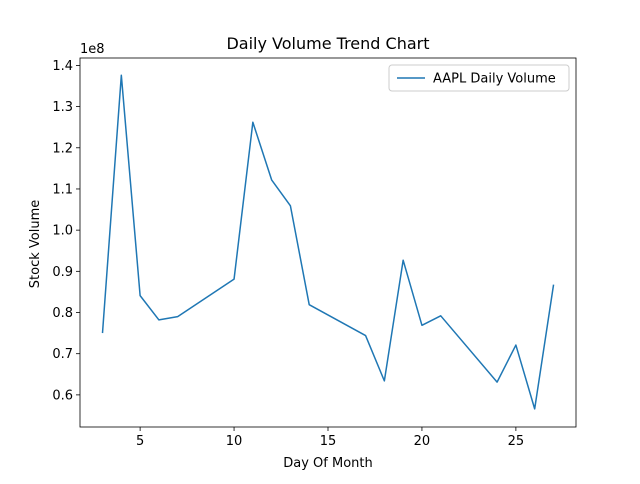 This screenshot has width=640, height=484. What do you see at coordinates (494, 79) in the screenshot?
I see `legend-label: AAPL Daily Volume` at bounding box center [494, 79].